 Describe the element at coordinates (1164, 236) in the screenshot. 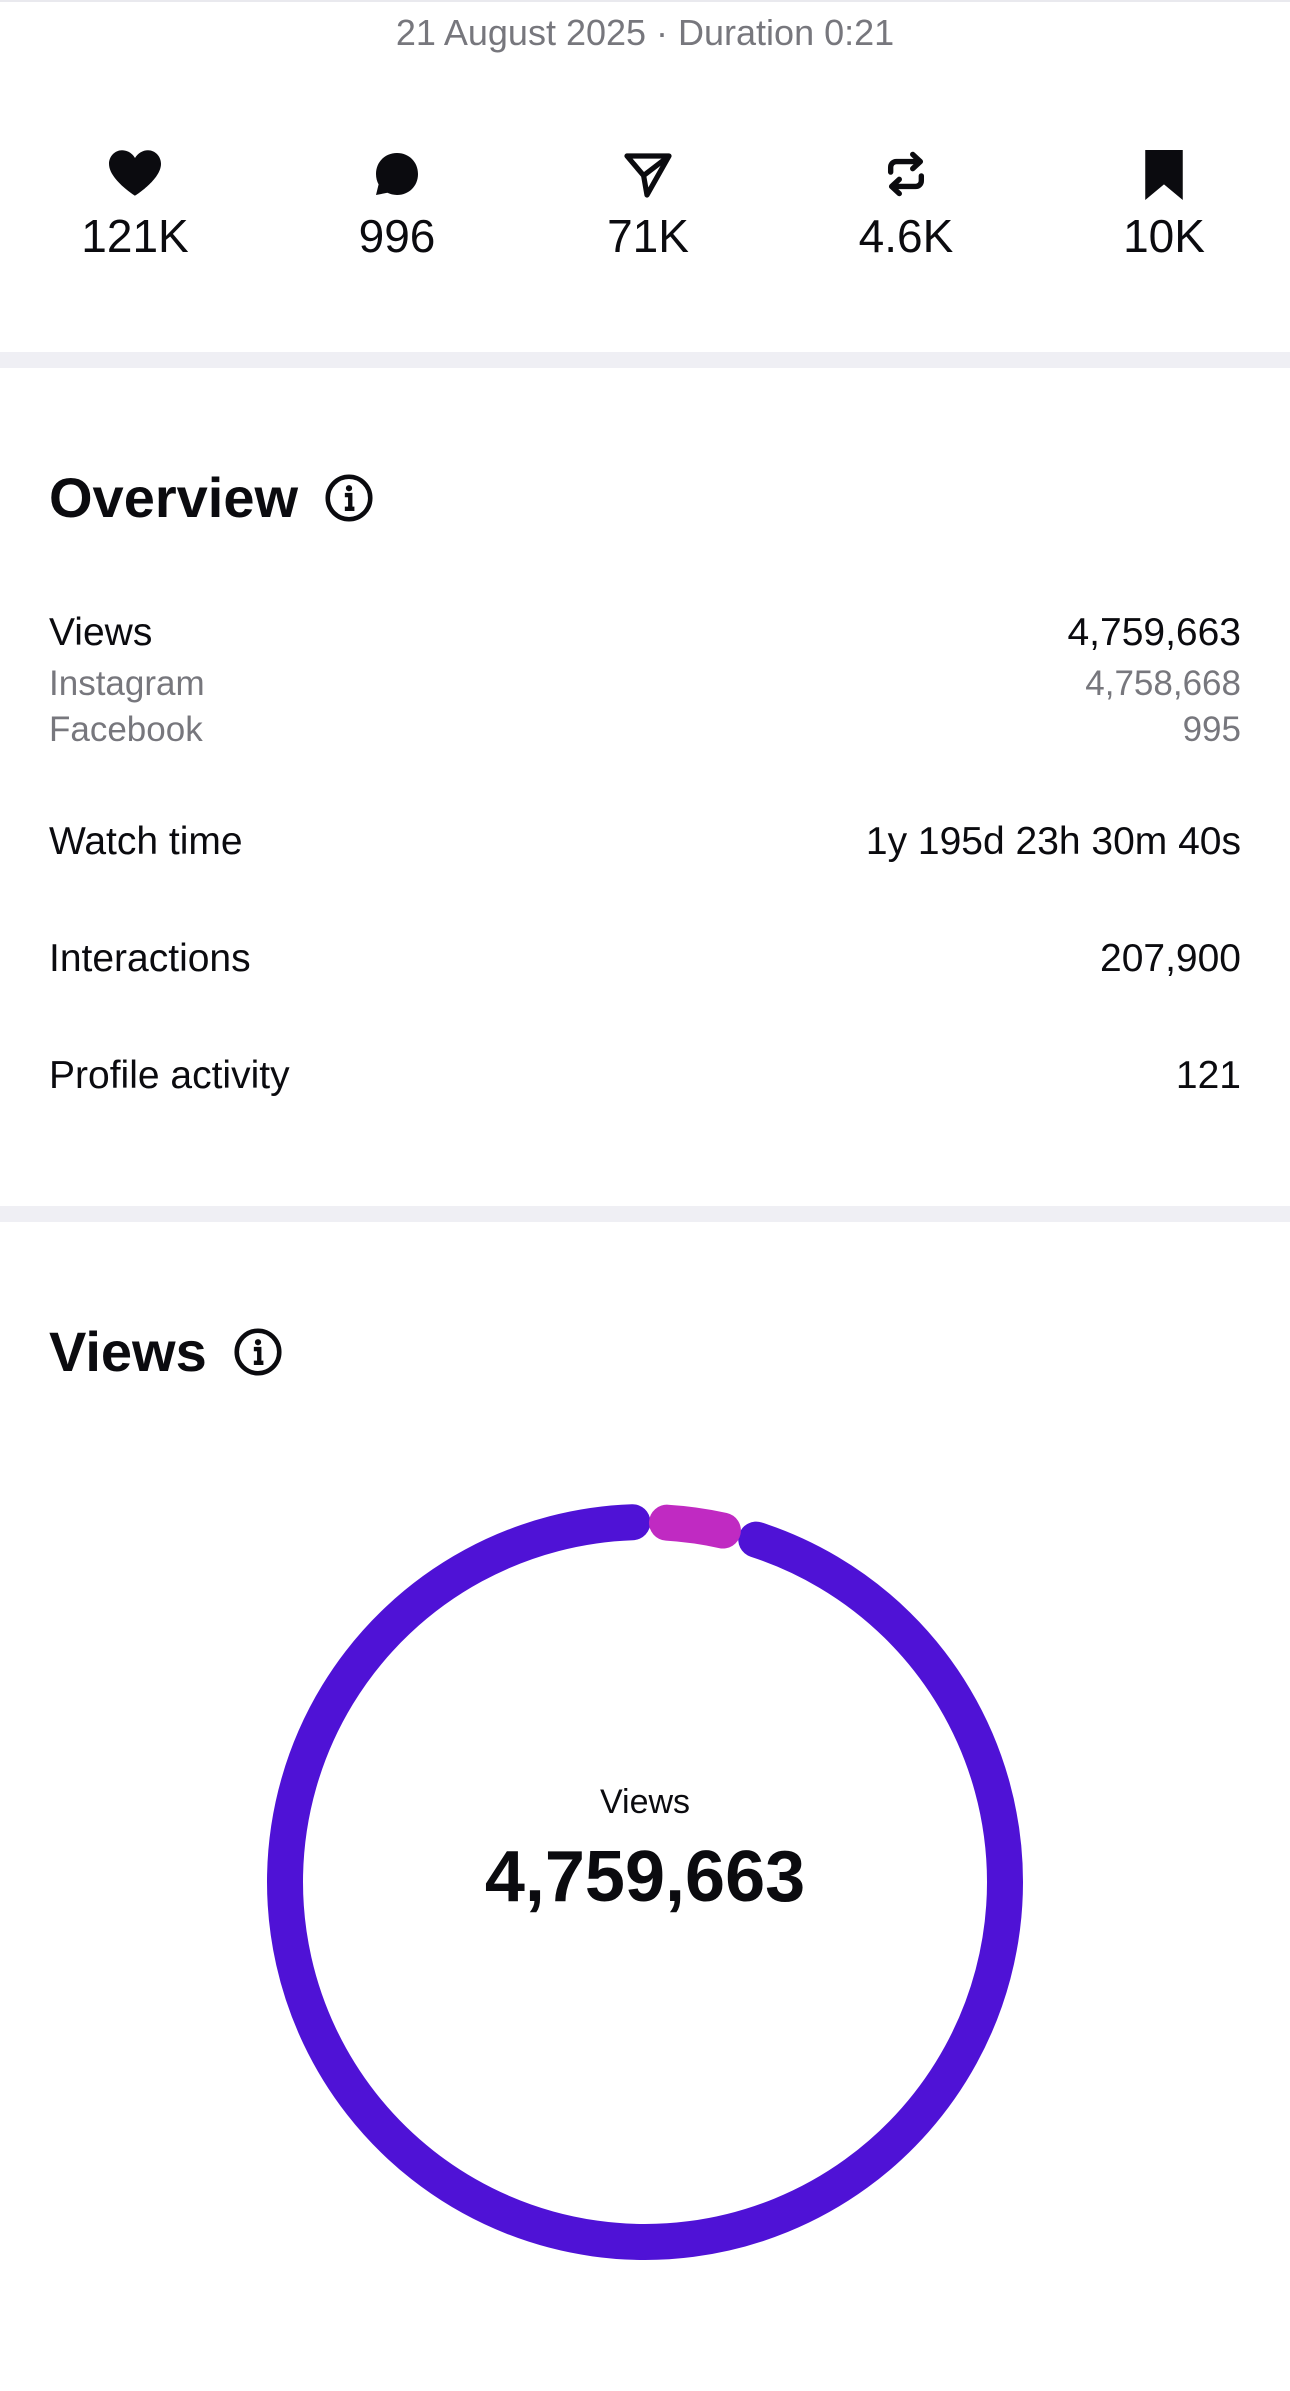

I see `saves-count: 10K` at that location.